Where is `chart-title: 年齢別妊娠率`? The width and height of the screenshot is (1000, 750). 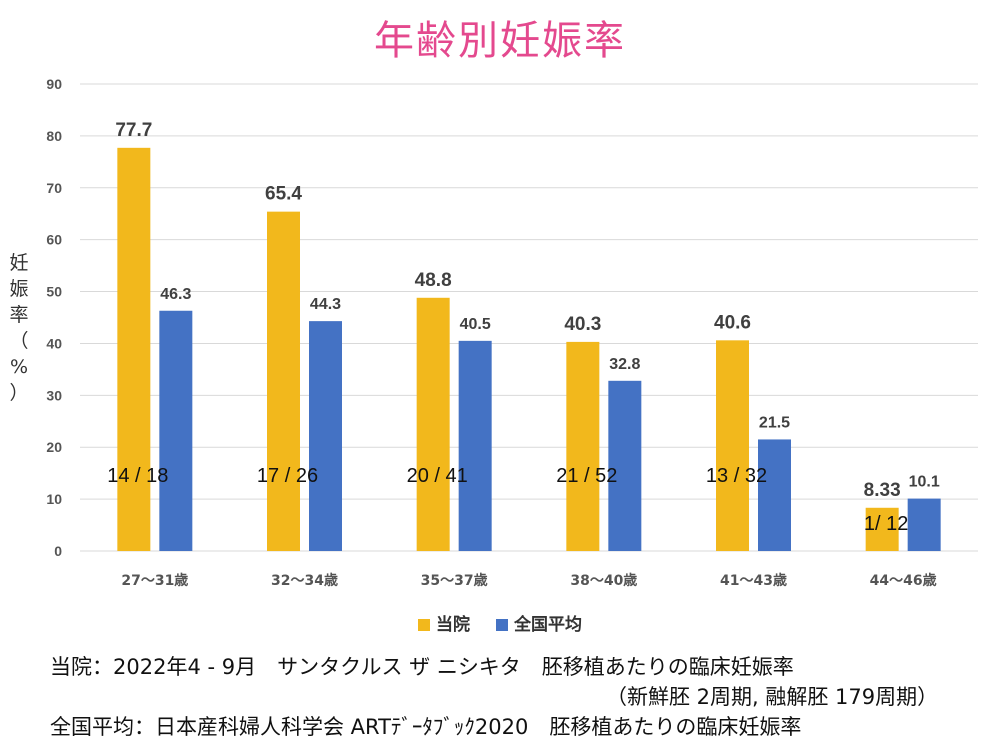 chart-title: 年齢別妊娠率 is located at coordinates (500, 41).